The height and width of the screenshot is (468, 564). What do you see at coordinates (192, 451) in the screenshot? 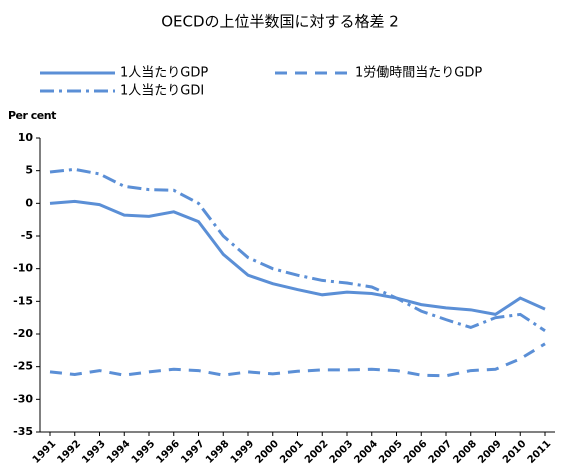
I see `x-tick-label: 1997` at bounding box center [192, 451].